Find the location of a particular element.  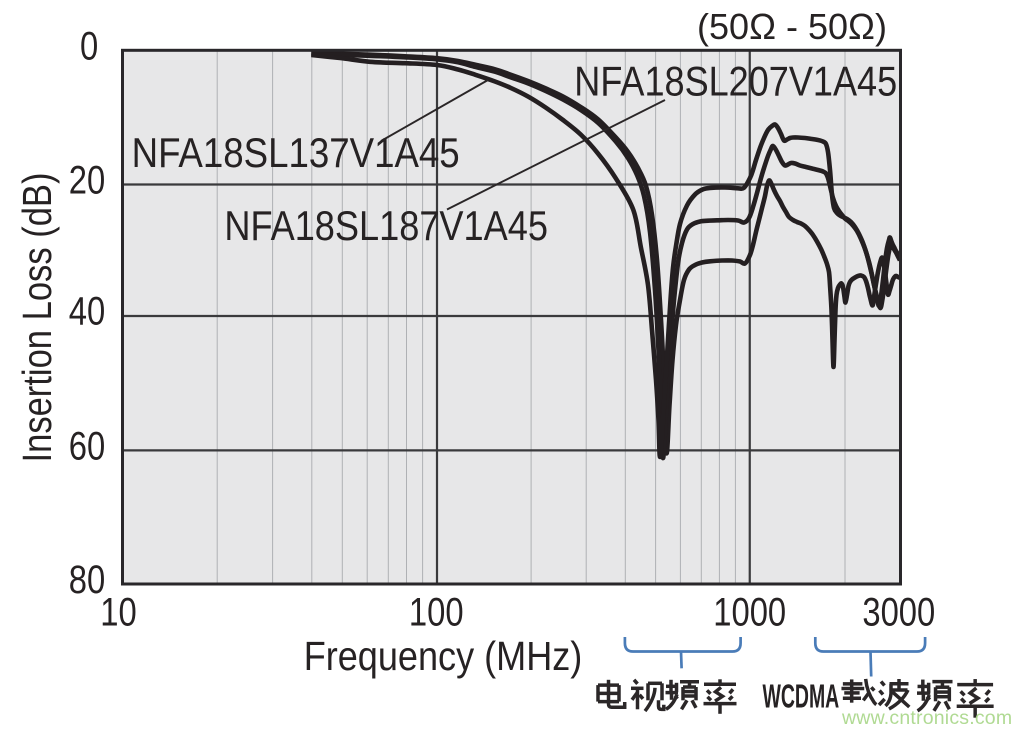

svg-text: www.cntronics.com is located at coordinates (926, 718).